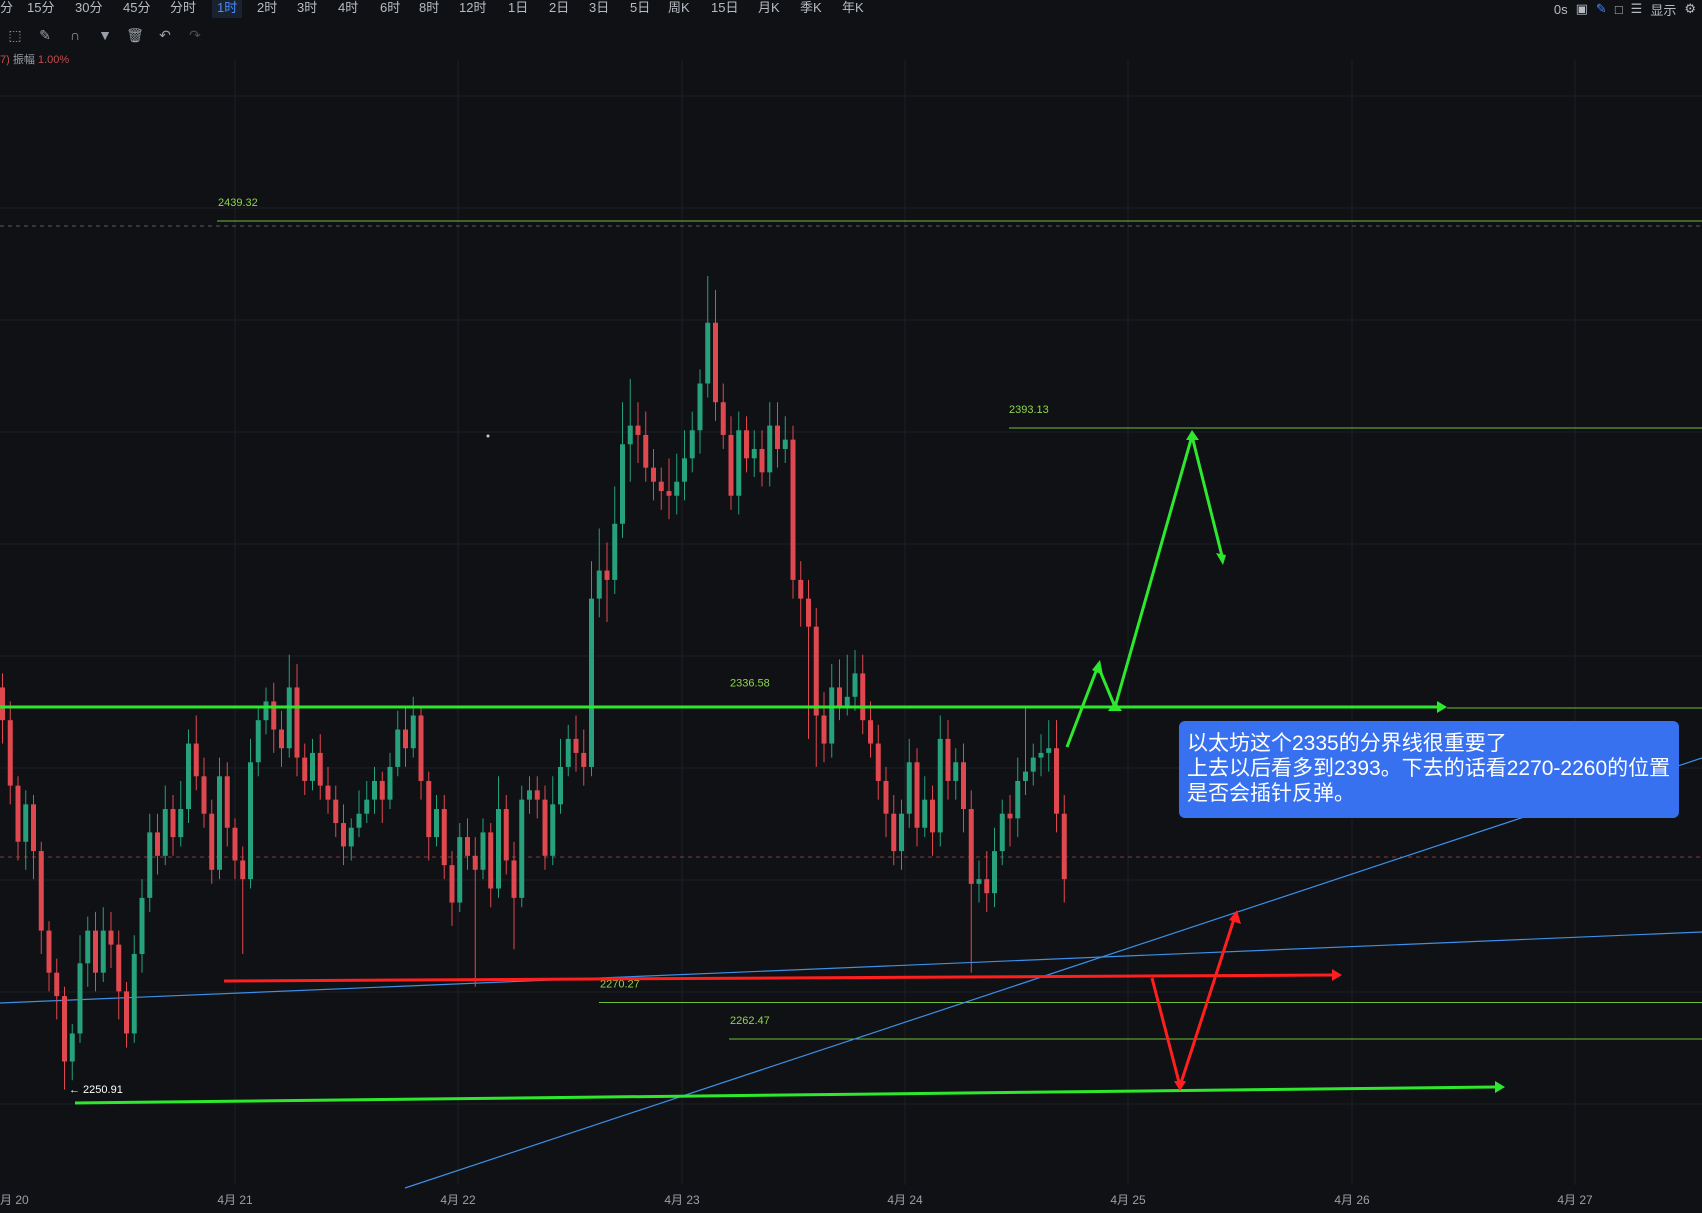 This screenshot has width=1702, height=1213. I want to click on timeframe-1: 15分, so click(41, 7).